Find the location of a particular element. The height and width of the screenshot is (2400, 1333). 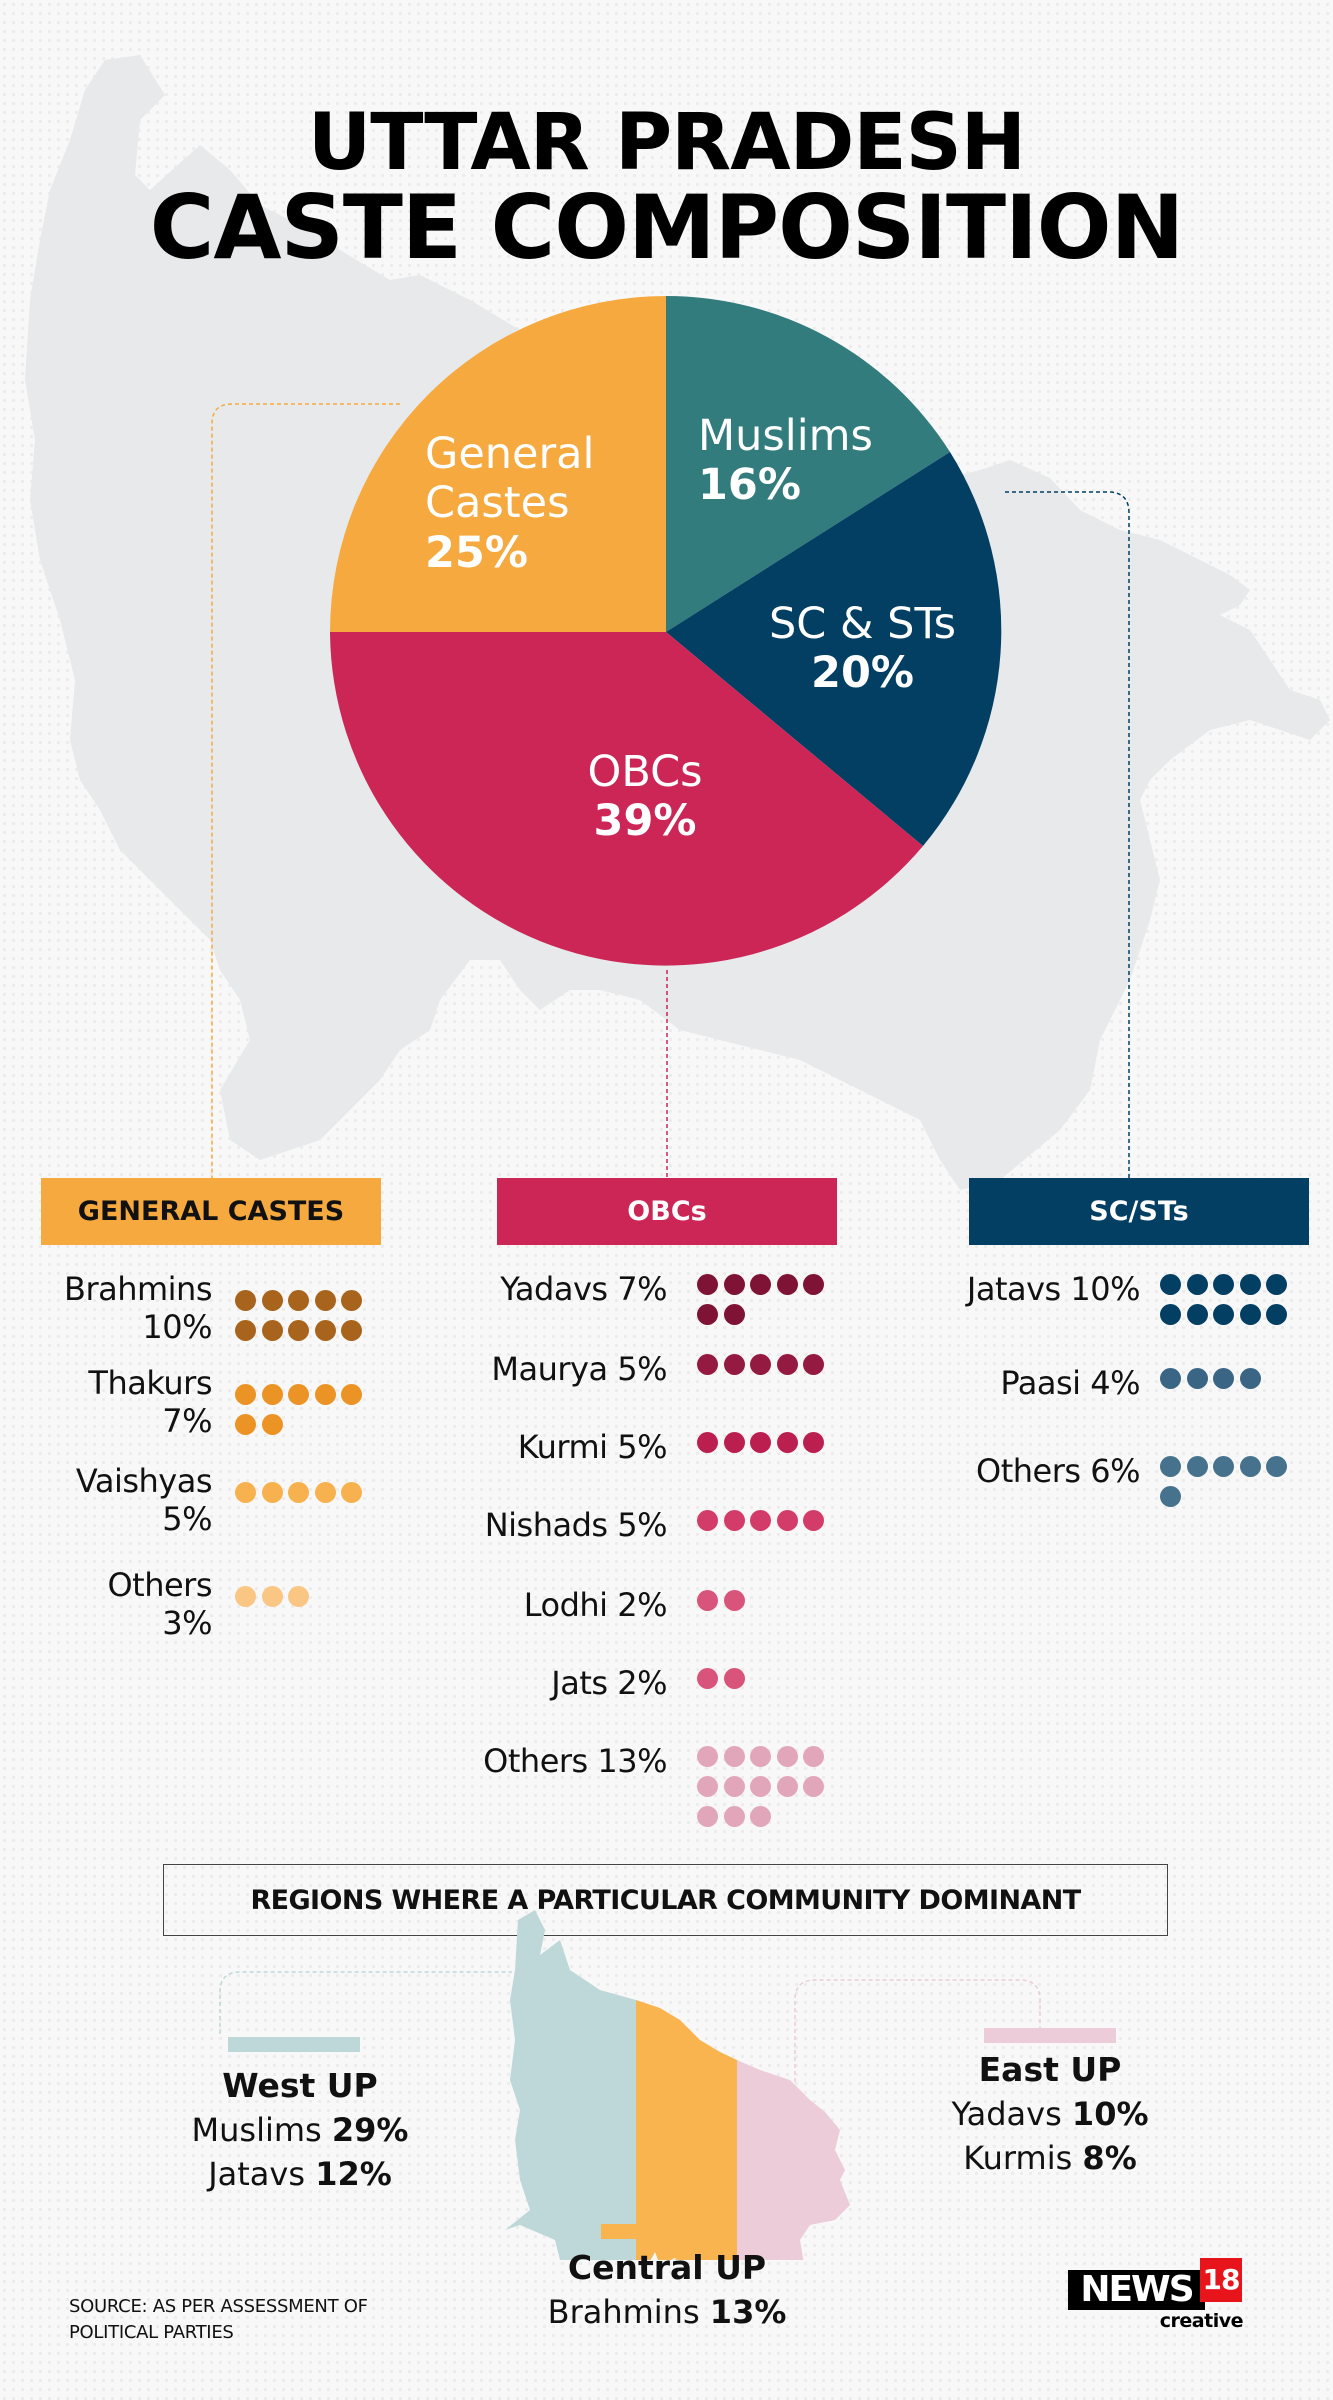

central-up-name: Central UP is located at coordinates (667, 2267).